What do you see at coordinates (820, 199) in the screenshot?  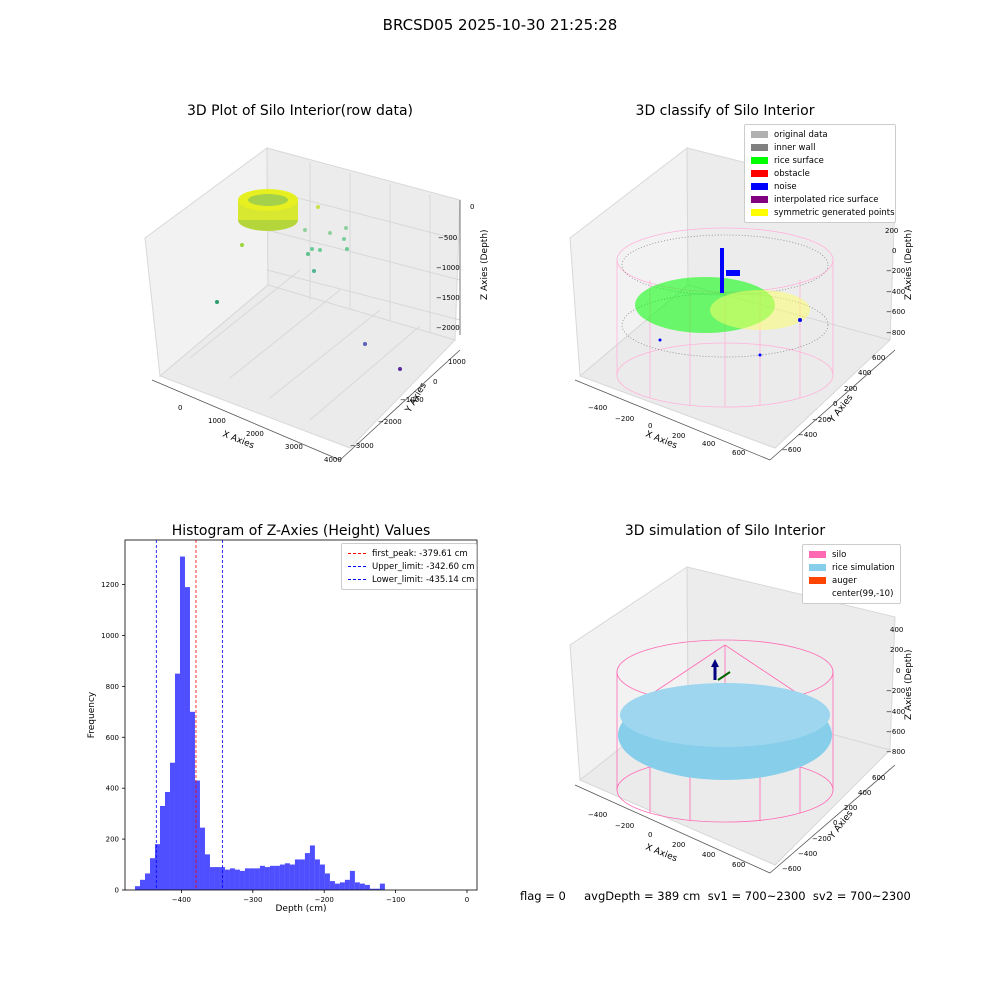 I see `legend-item: interpolated rice surface` at bounding box center [820, 199].